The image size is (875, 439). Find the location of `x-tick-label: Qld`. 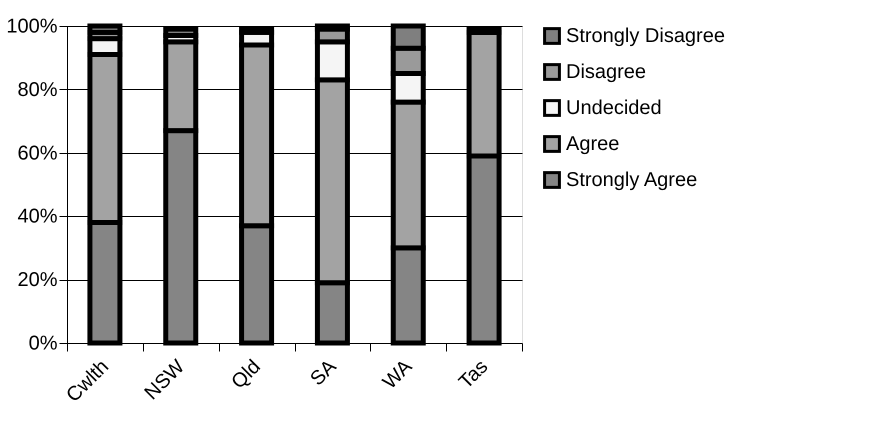

x-tick-label: Qld is located at coordinates (246, 375).